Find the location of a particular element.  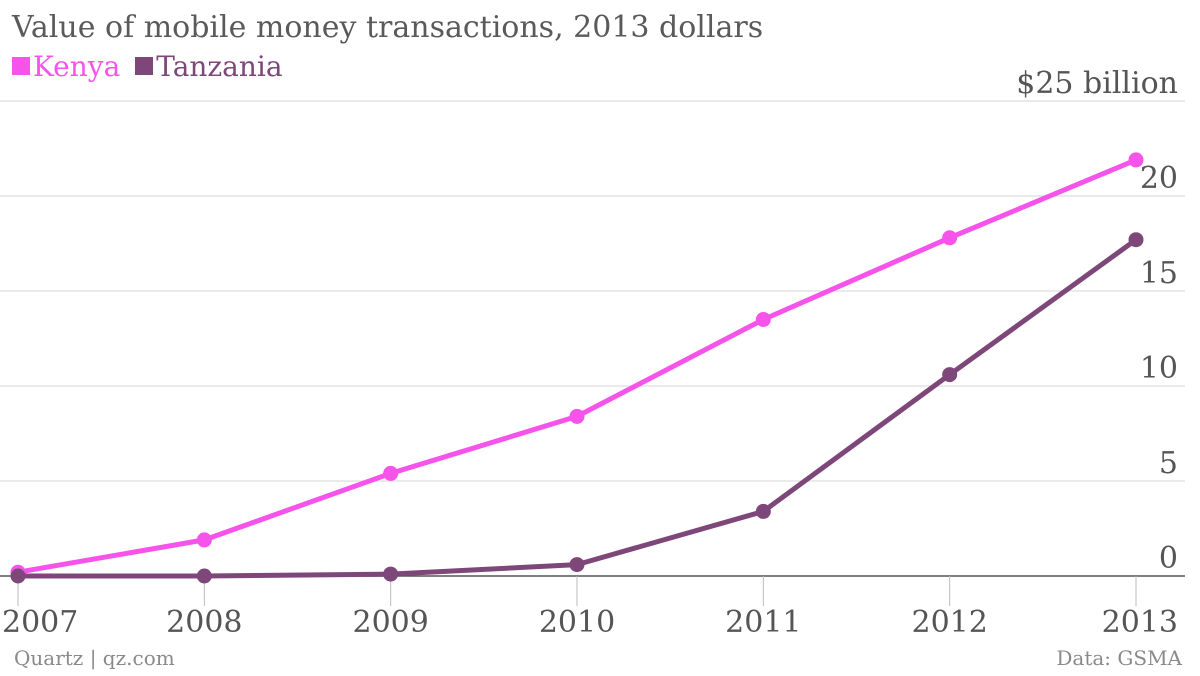

legend-item-tanzania: Tanzania is located at coordinates (209, 66).